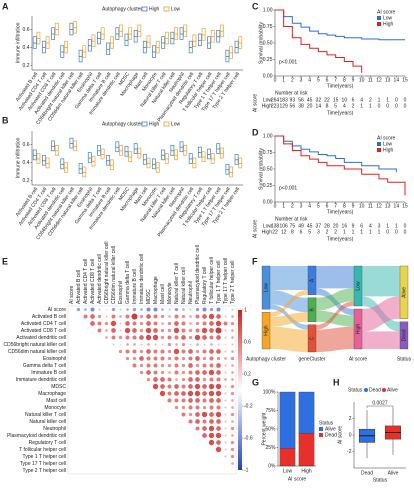  What do you see at coordinates (292, 206) in the screenshot?
I see `x-tick-label: 2` at bounding box center [292, 206].